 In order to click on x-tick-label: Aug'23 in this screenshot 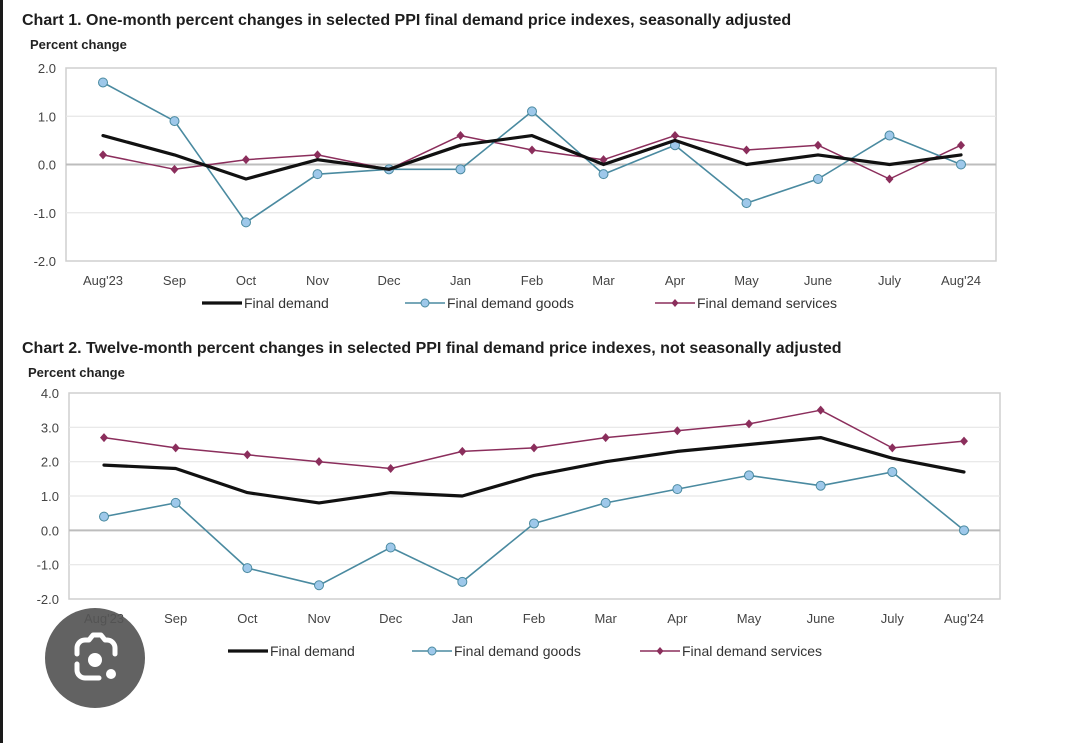, I will do `click(103, 280)`.